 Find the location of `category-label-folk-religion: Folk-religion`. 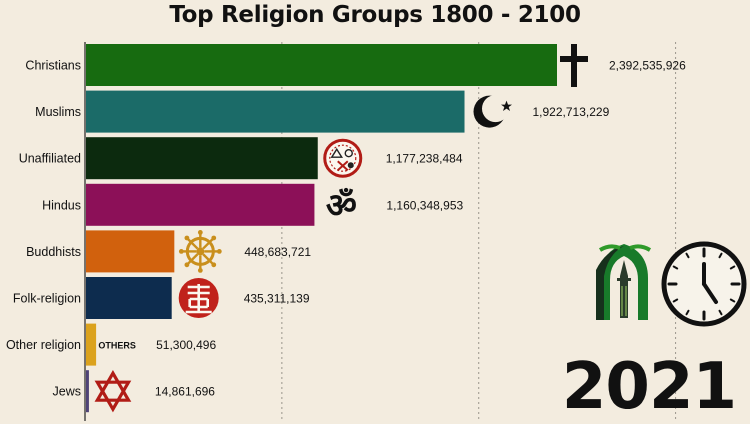

category-label-folk-religion: Folk-religion is located at coordinates (47, 299).